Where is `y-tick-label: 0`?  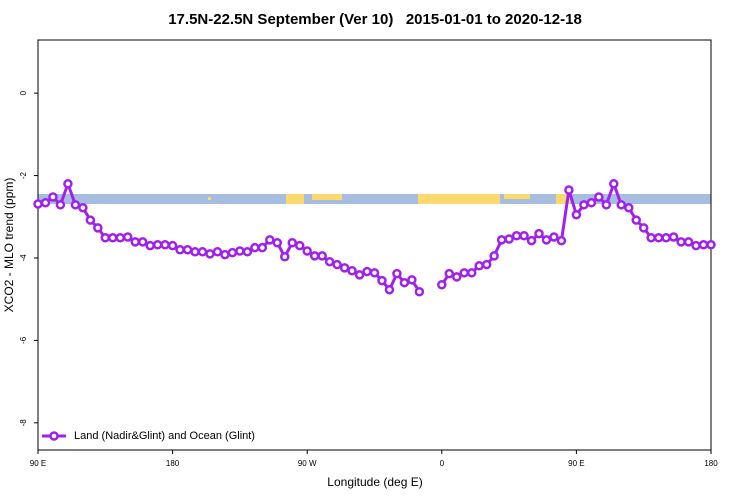
y-tick-label: 0 is located at coordinates (23, 92).